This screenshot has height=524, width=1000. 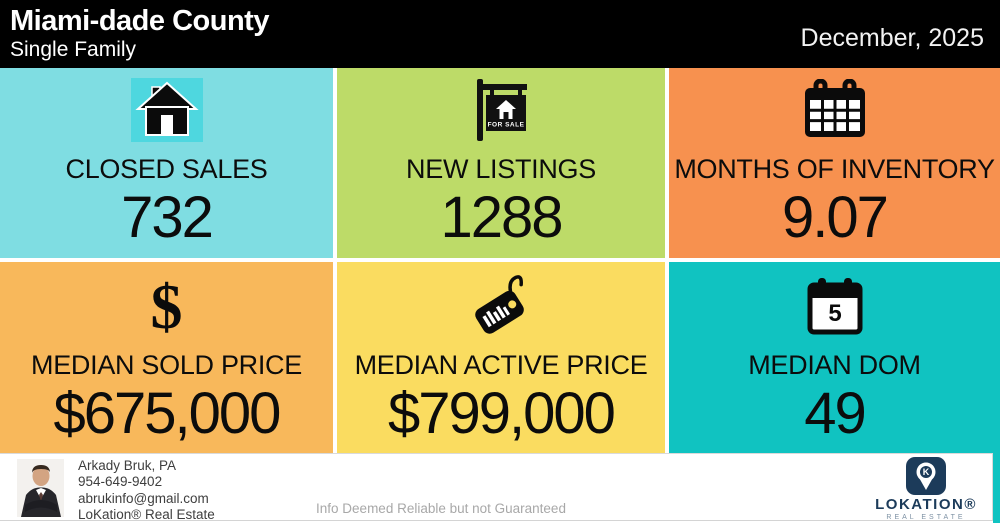 I want to click on lokation-logo: K LOKATION® REAL ESTATE, so click(x=926, y=489).